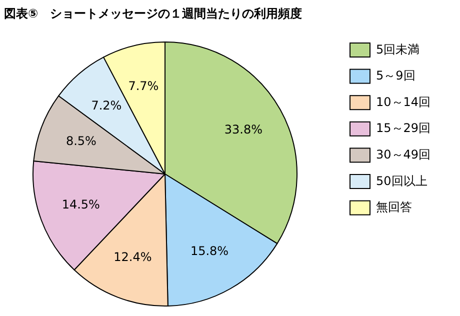  What do you see at coordinates (81, 141) in the screenshot?
I see `data-label: 8.5%` at bounding box center [81, 141].